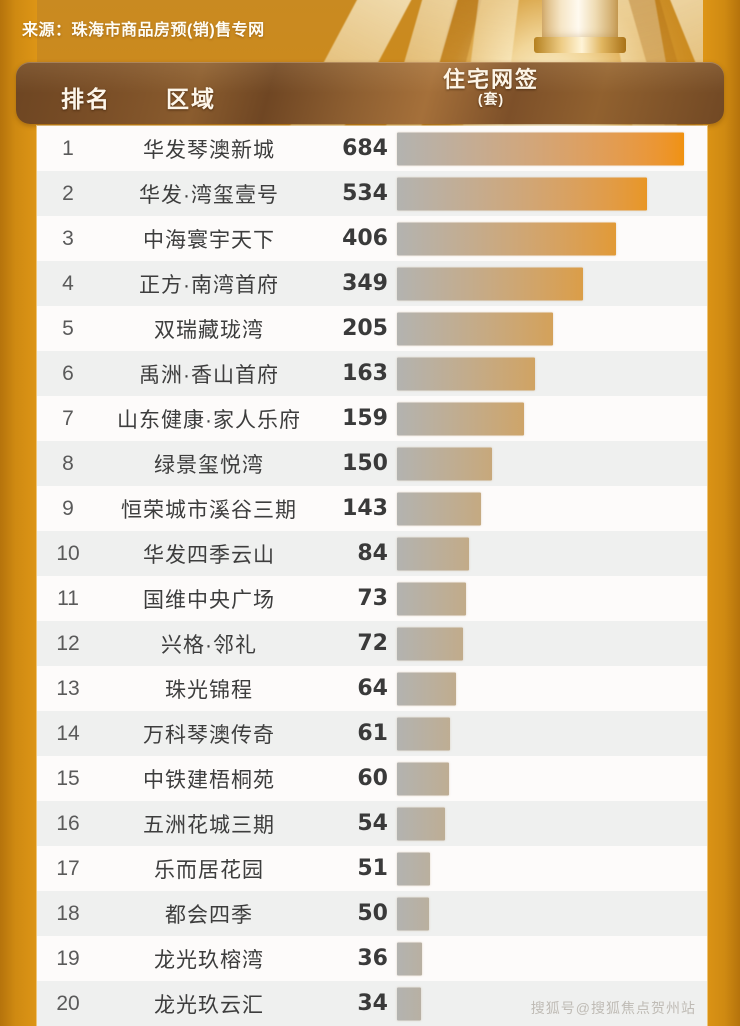  What do you see at coordinates (209, 330) in the screenshot?
I see `cell-project-name: 双瑞藏珑湾` at bounding box center [209, 330].